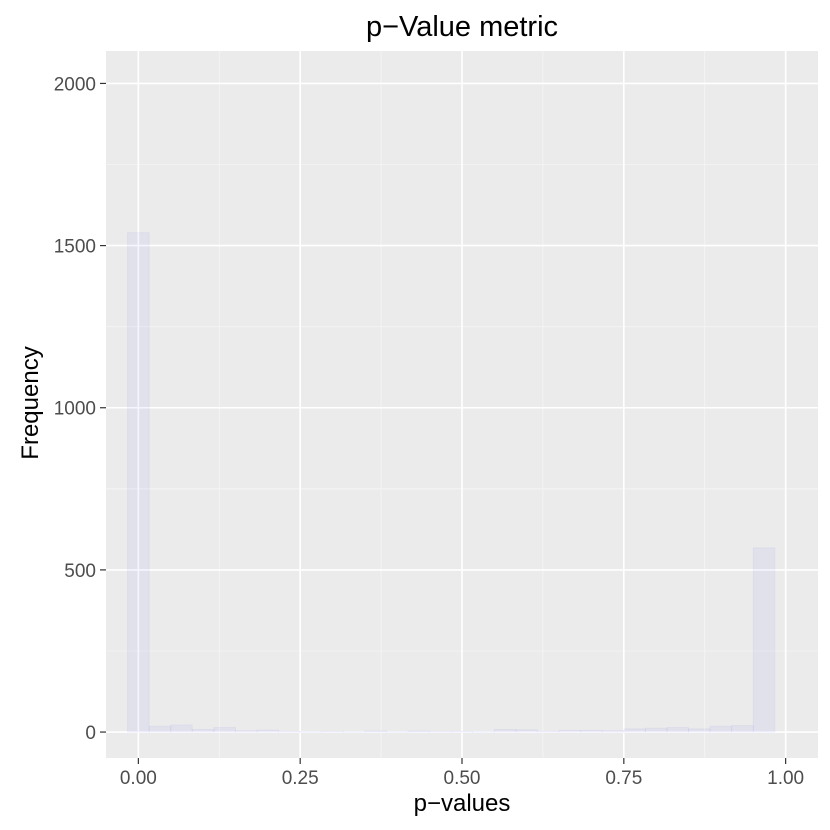  Describe the element at coordinates (90, 733) in the screenshot. I see `y-tick-label: 0` at that location.